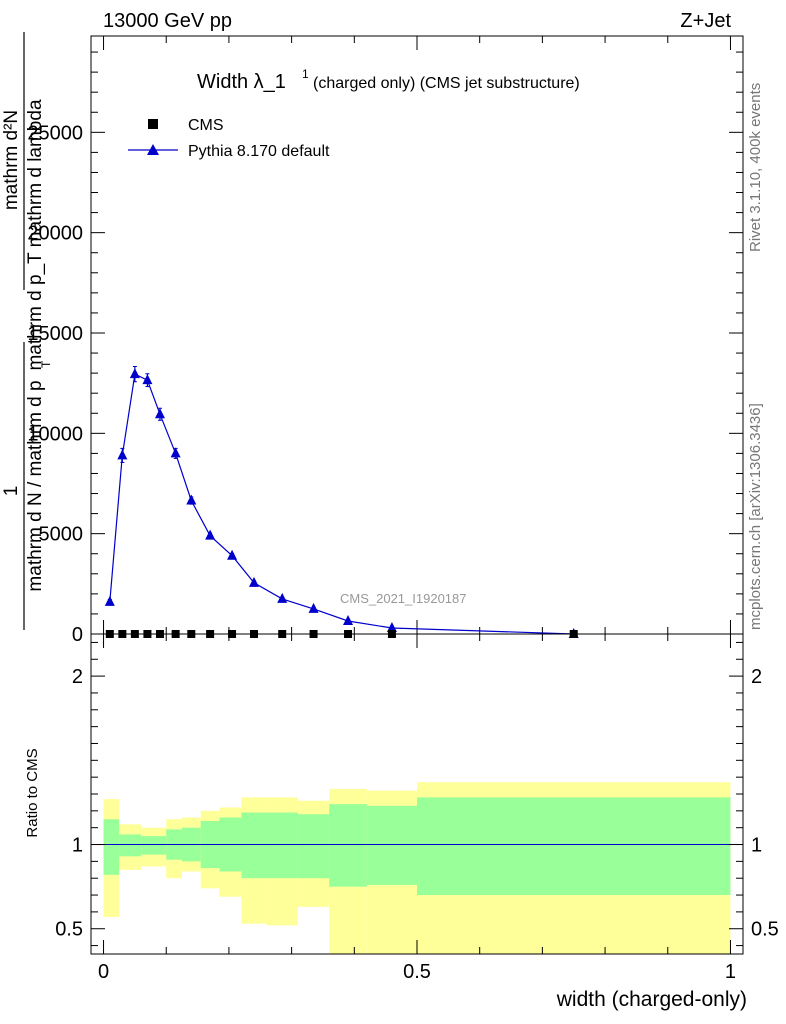  What do you see at coordinates (69, 930) in the screenshot?
I see `ratio-ytick-label-left: 0.5` at bounding box center [69, 930].